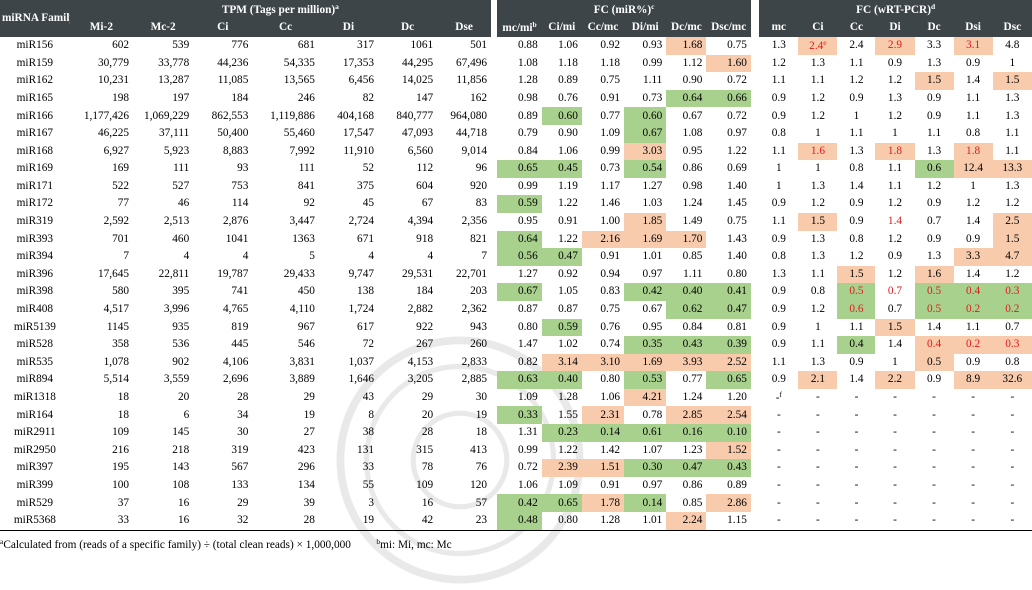 The width and height of the screenshot is (1032, 590). What do you see at coordinates (464, 521) in the screenshot?
I see `tpm-value-cell: 23` at bounding box center [464, 521].